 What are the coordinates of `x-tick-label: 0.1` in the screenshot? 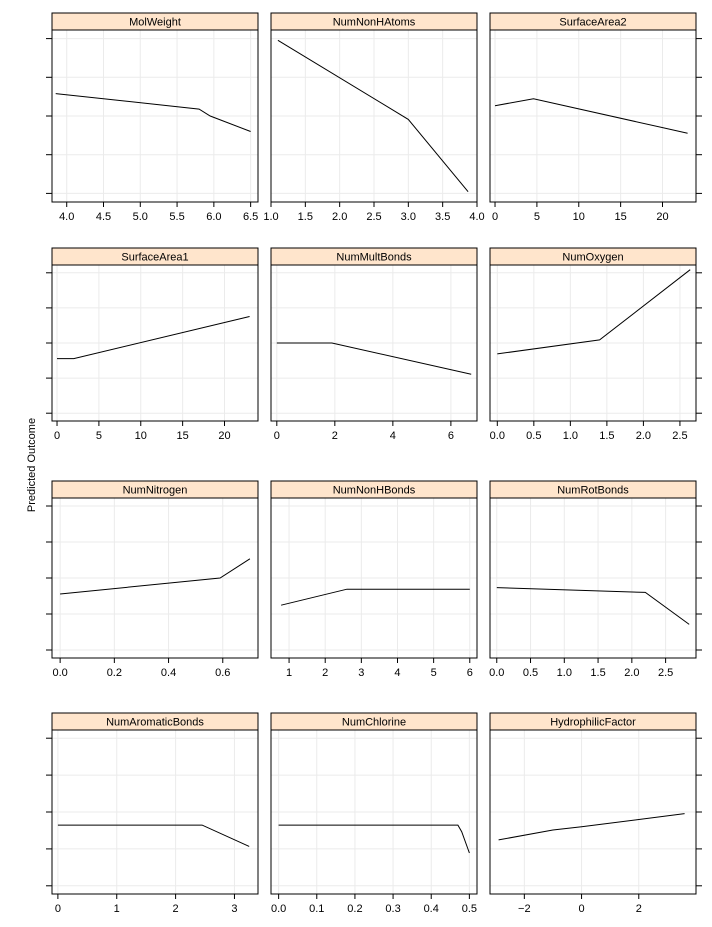 It's located at (316, 909).